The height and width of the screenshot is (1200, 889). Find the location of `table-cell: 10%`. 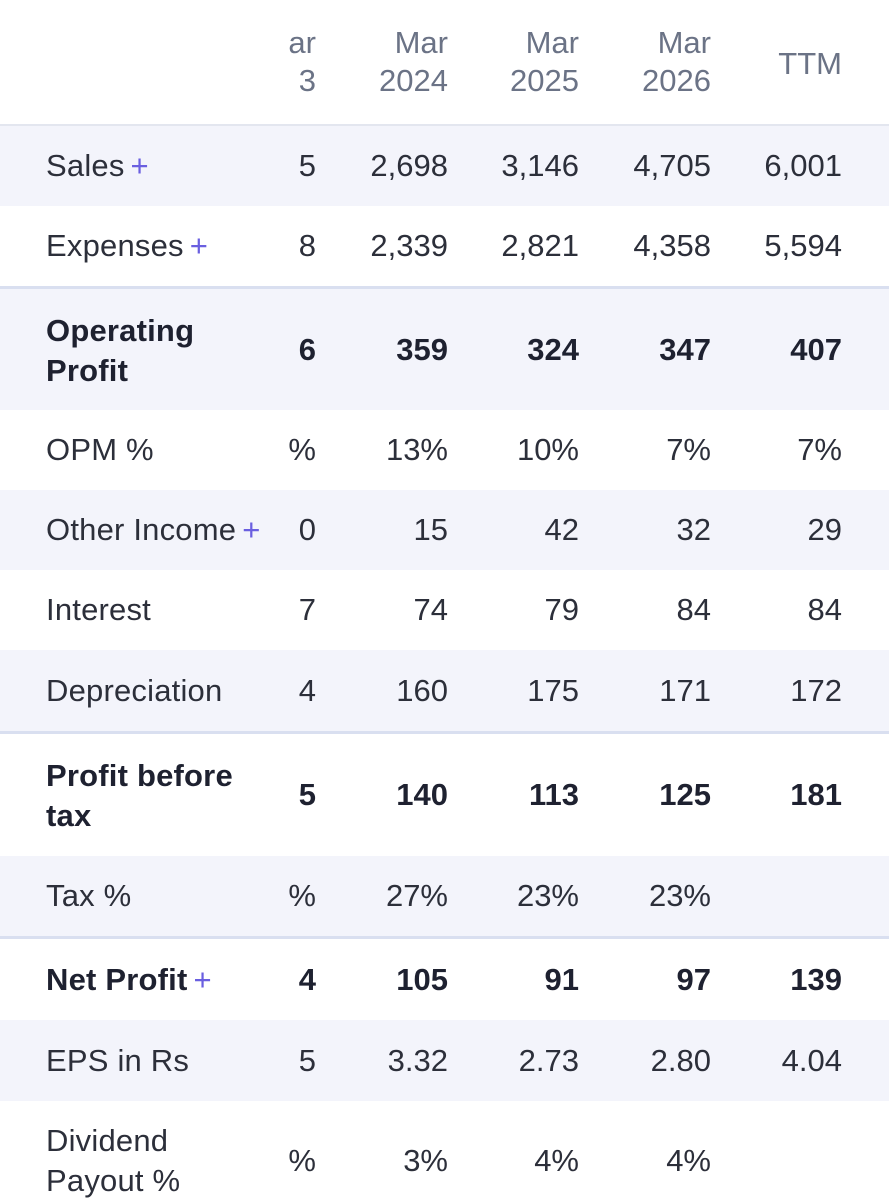

table-cell: 10% is located at coordinates (547, 449).